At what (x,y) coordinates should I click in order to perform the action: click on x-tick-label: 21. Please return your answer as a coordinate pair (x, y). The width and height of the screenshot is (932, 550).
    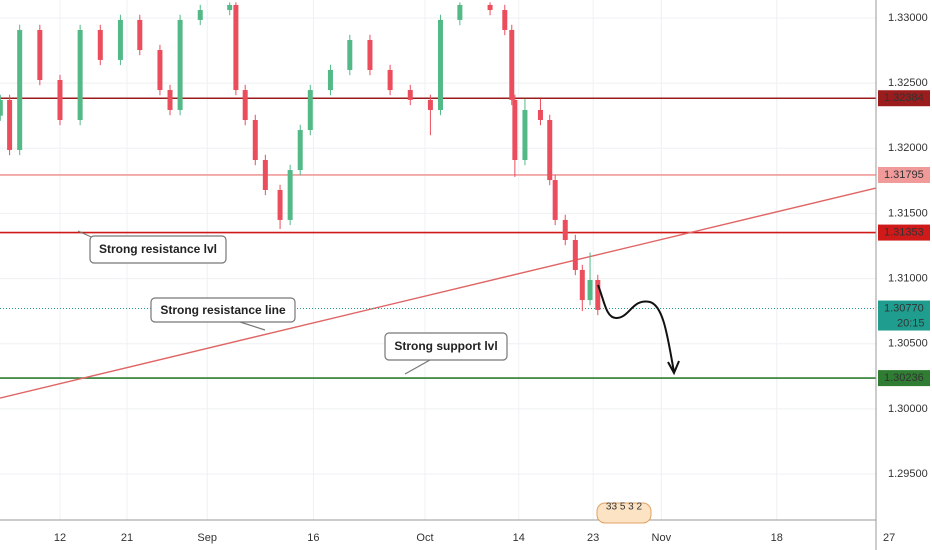
    Looking at the image, I should click on (127, 538).